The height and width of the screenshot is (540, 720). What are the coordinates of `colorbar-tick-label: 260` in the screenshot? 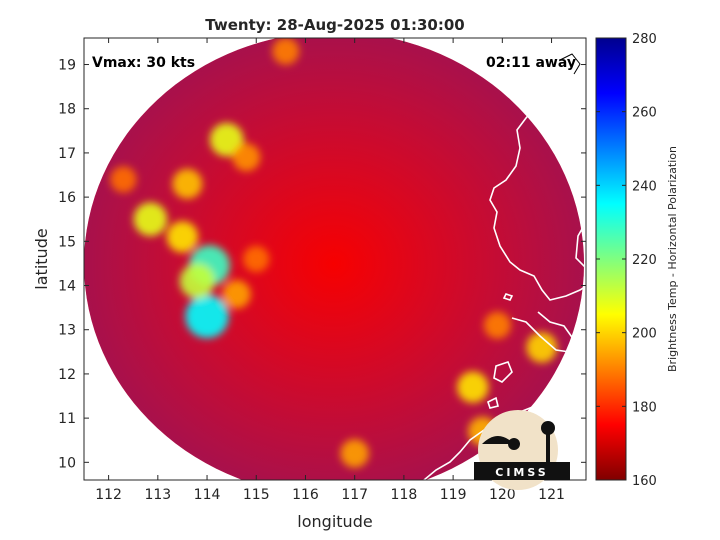 It's located at (644, 113).